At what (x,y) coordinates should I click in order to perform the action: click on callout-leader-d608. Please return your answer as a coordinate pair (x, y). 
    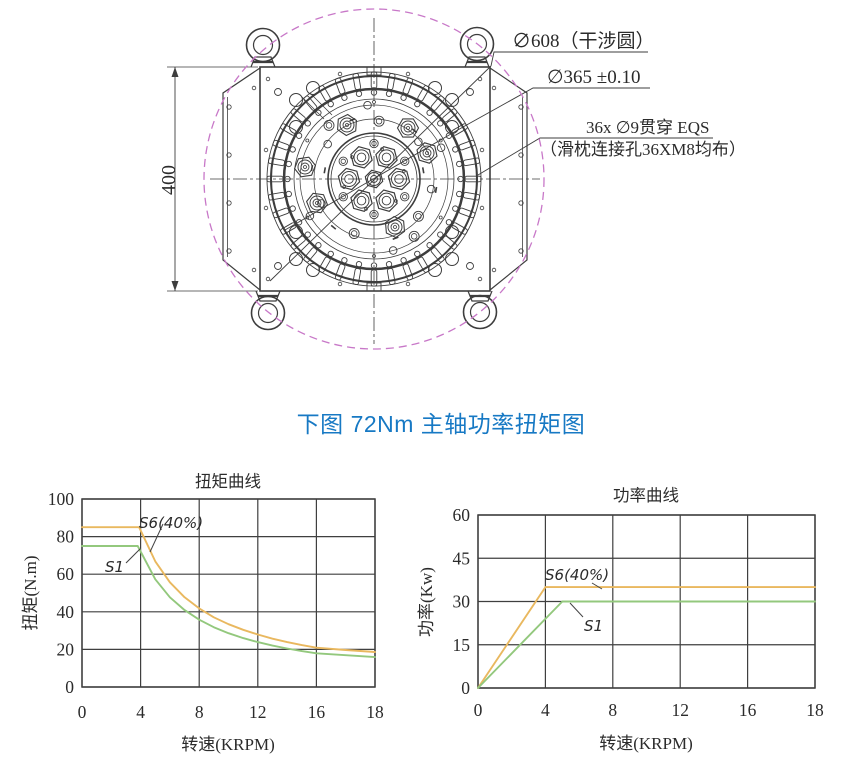
    Looking at the image, I should click on (458, 166).